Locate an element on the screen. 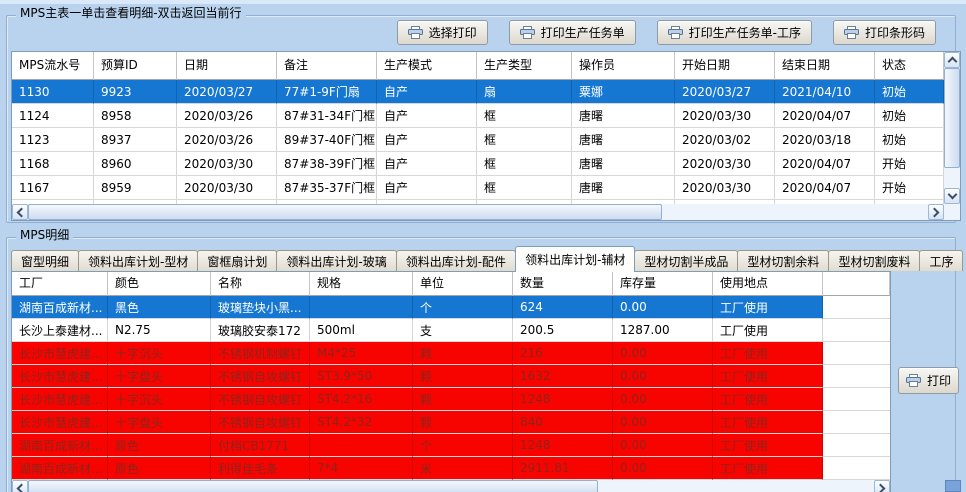  table-row: 湖南百成新材... 原色 付档CB1771 个 1248 0.00 工厂使用 is located at coordinates (451, 445).